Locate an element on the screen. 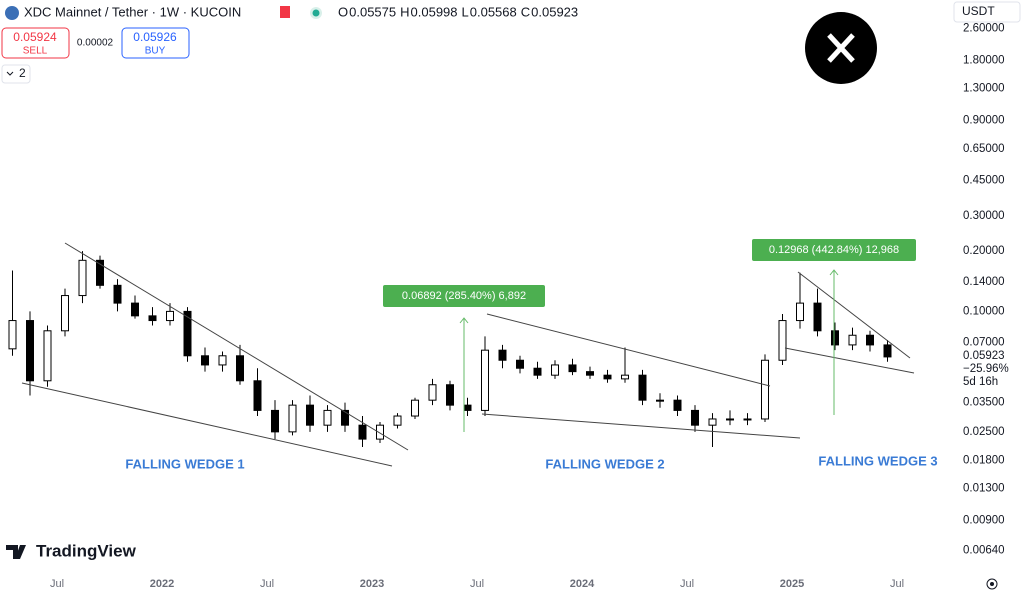 The width and height of the screenshot is (1024, 594). x-tick-label: 2022 is located at coordinates (162, 584).